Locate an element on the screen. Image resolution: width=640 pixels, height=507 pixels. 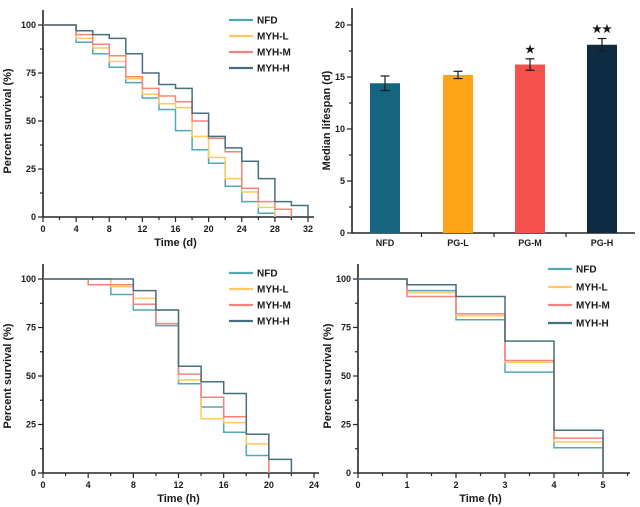
category-label-PG-H: PG-H is located at coordinates (602, 243).